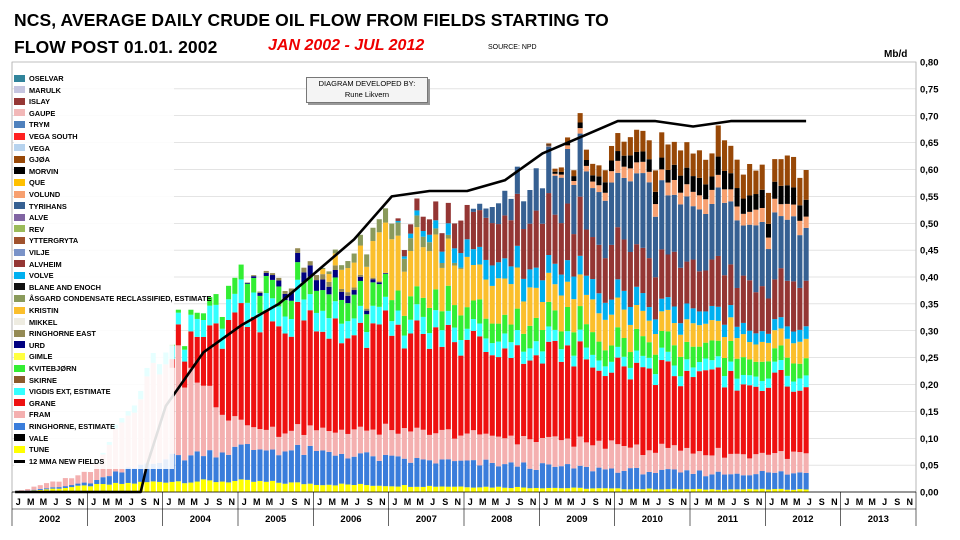  What do you see at coordinates (32, 252) in the screenshot?
I see `legend-item: VILJE` at bounding box center [32, 252].